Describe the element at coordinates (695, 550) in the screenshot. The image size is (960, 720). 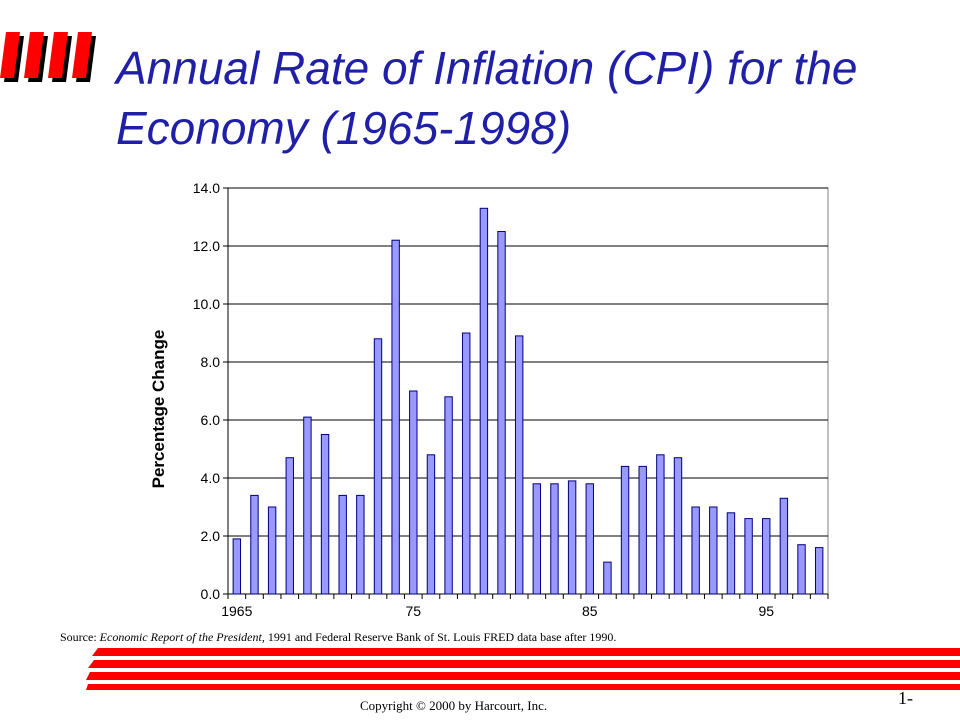
I see `bar-1991` at that location.